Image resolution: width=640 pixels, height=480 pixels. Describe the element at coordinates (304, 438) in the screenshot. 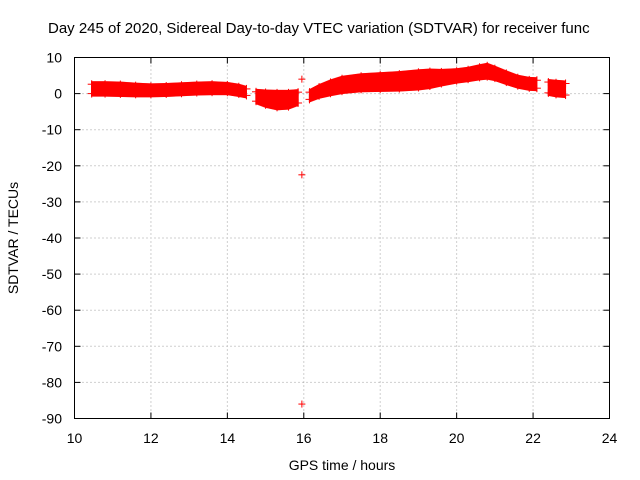

I see `x-tick-label: 16` at that location.